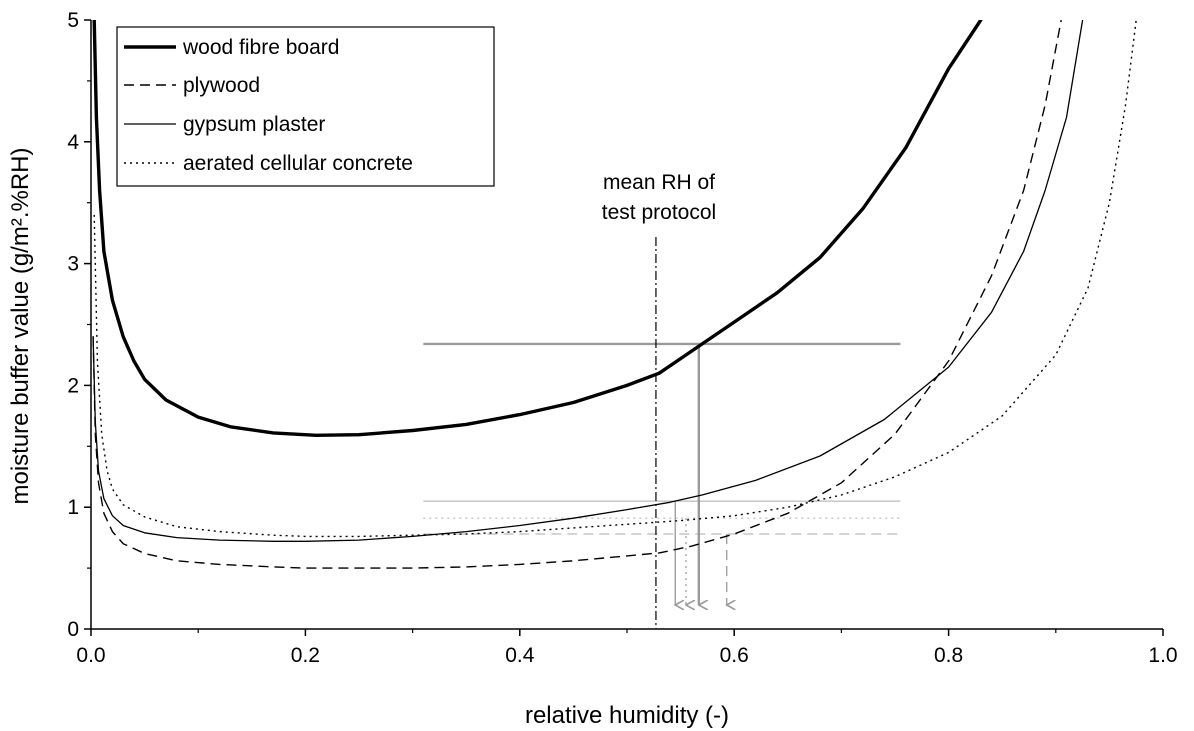 Image resolution: width=1194 pixels, height=731 pixels. What do you see at coordinates (298, 163) in the screenshot?
I see `legend-label-aerated-cellular-concrete: aerated cellular concrete` at bounding box center [298, 163].